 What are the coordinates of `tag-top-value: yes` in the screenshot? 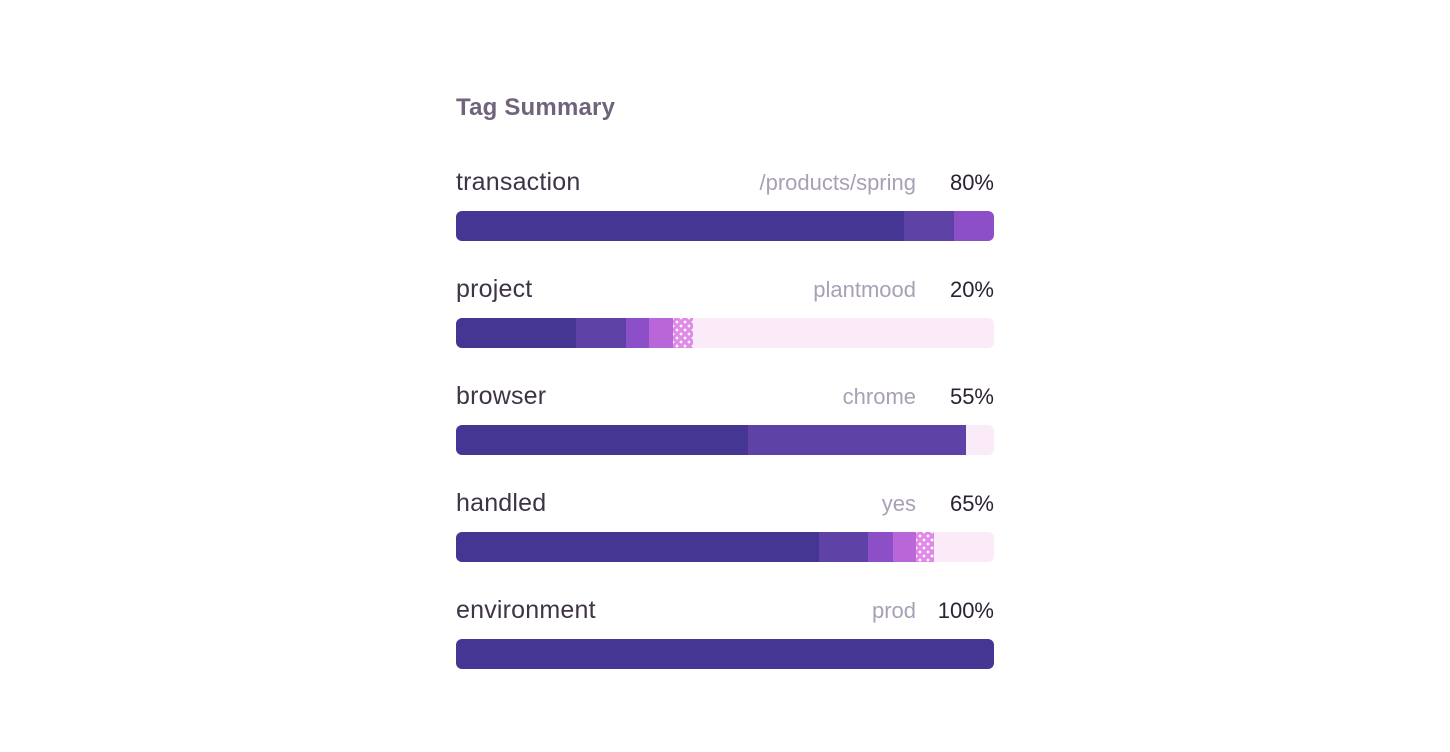 It's located at (898, 503).